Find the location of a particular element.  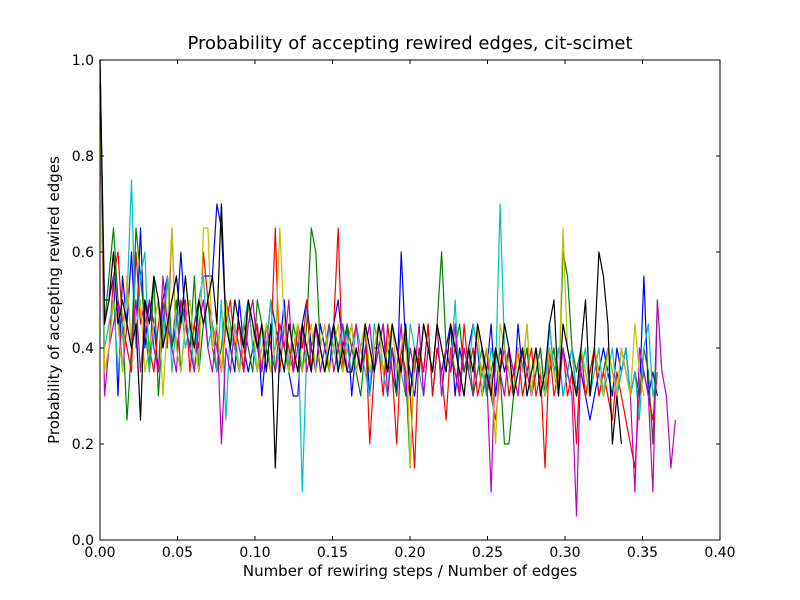

x-tick-label: 0.05 is located at coordinates (177, 553).